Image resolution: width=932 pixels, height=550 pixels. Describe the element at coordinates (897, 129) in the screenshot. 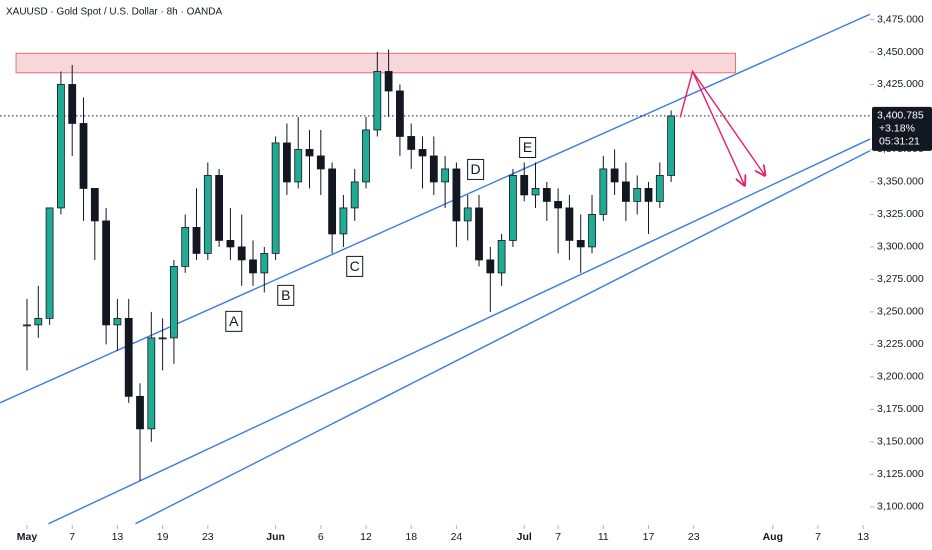

I see `price-tag-change: +3.18%` at that location.